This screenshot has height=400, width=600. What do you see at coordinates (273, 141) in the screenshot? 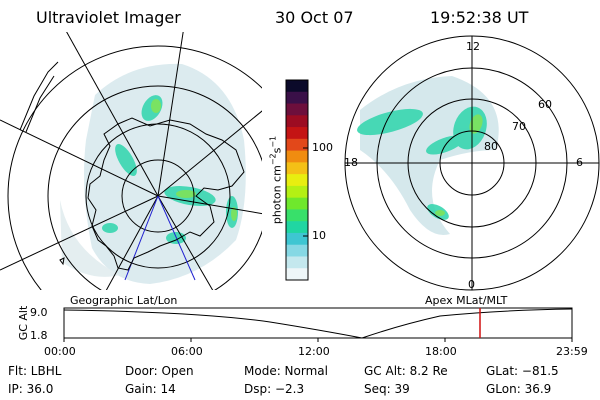
I see `unit-exp-2: −1` at bounding box center [273, 141].